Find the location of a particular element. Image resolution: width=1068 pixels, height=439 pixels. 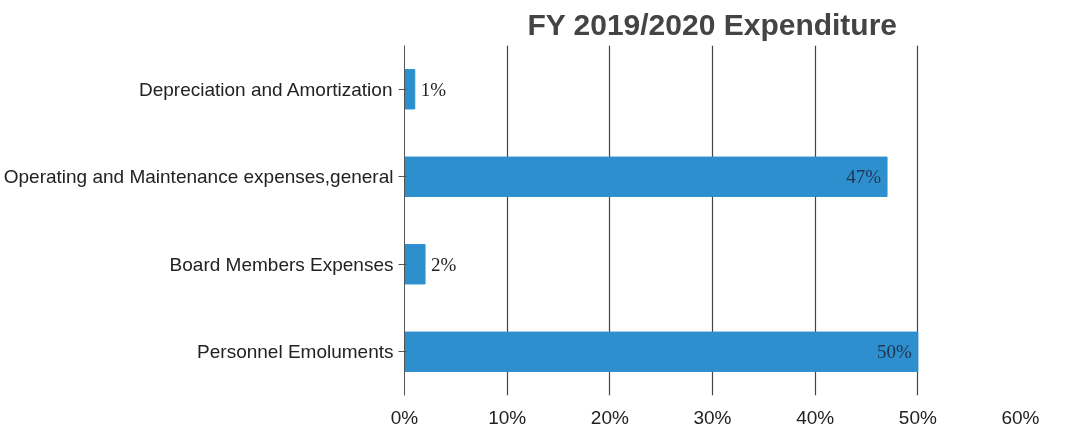

y-tick-label: Operating and Maintenance expenses,general is located at coordinates (198, 177).